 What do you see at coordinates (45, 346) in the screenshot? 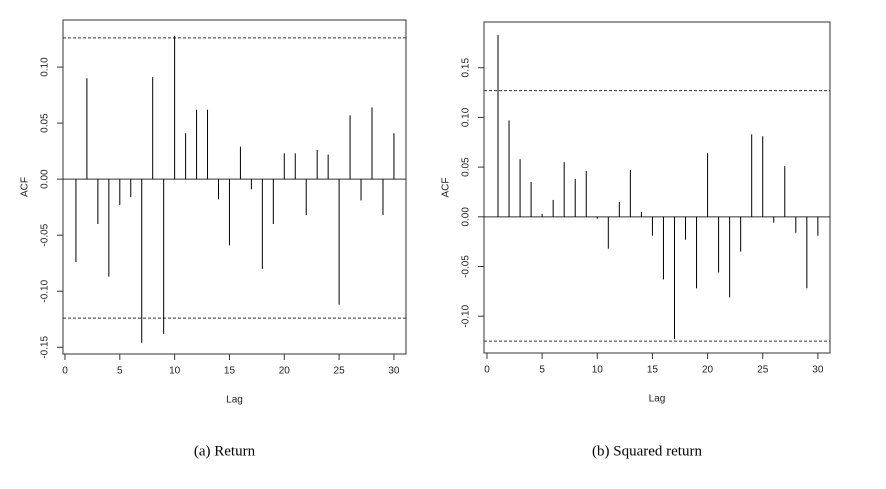
I see `y-tick-label: -0.15` at bounding box center [45, 346].